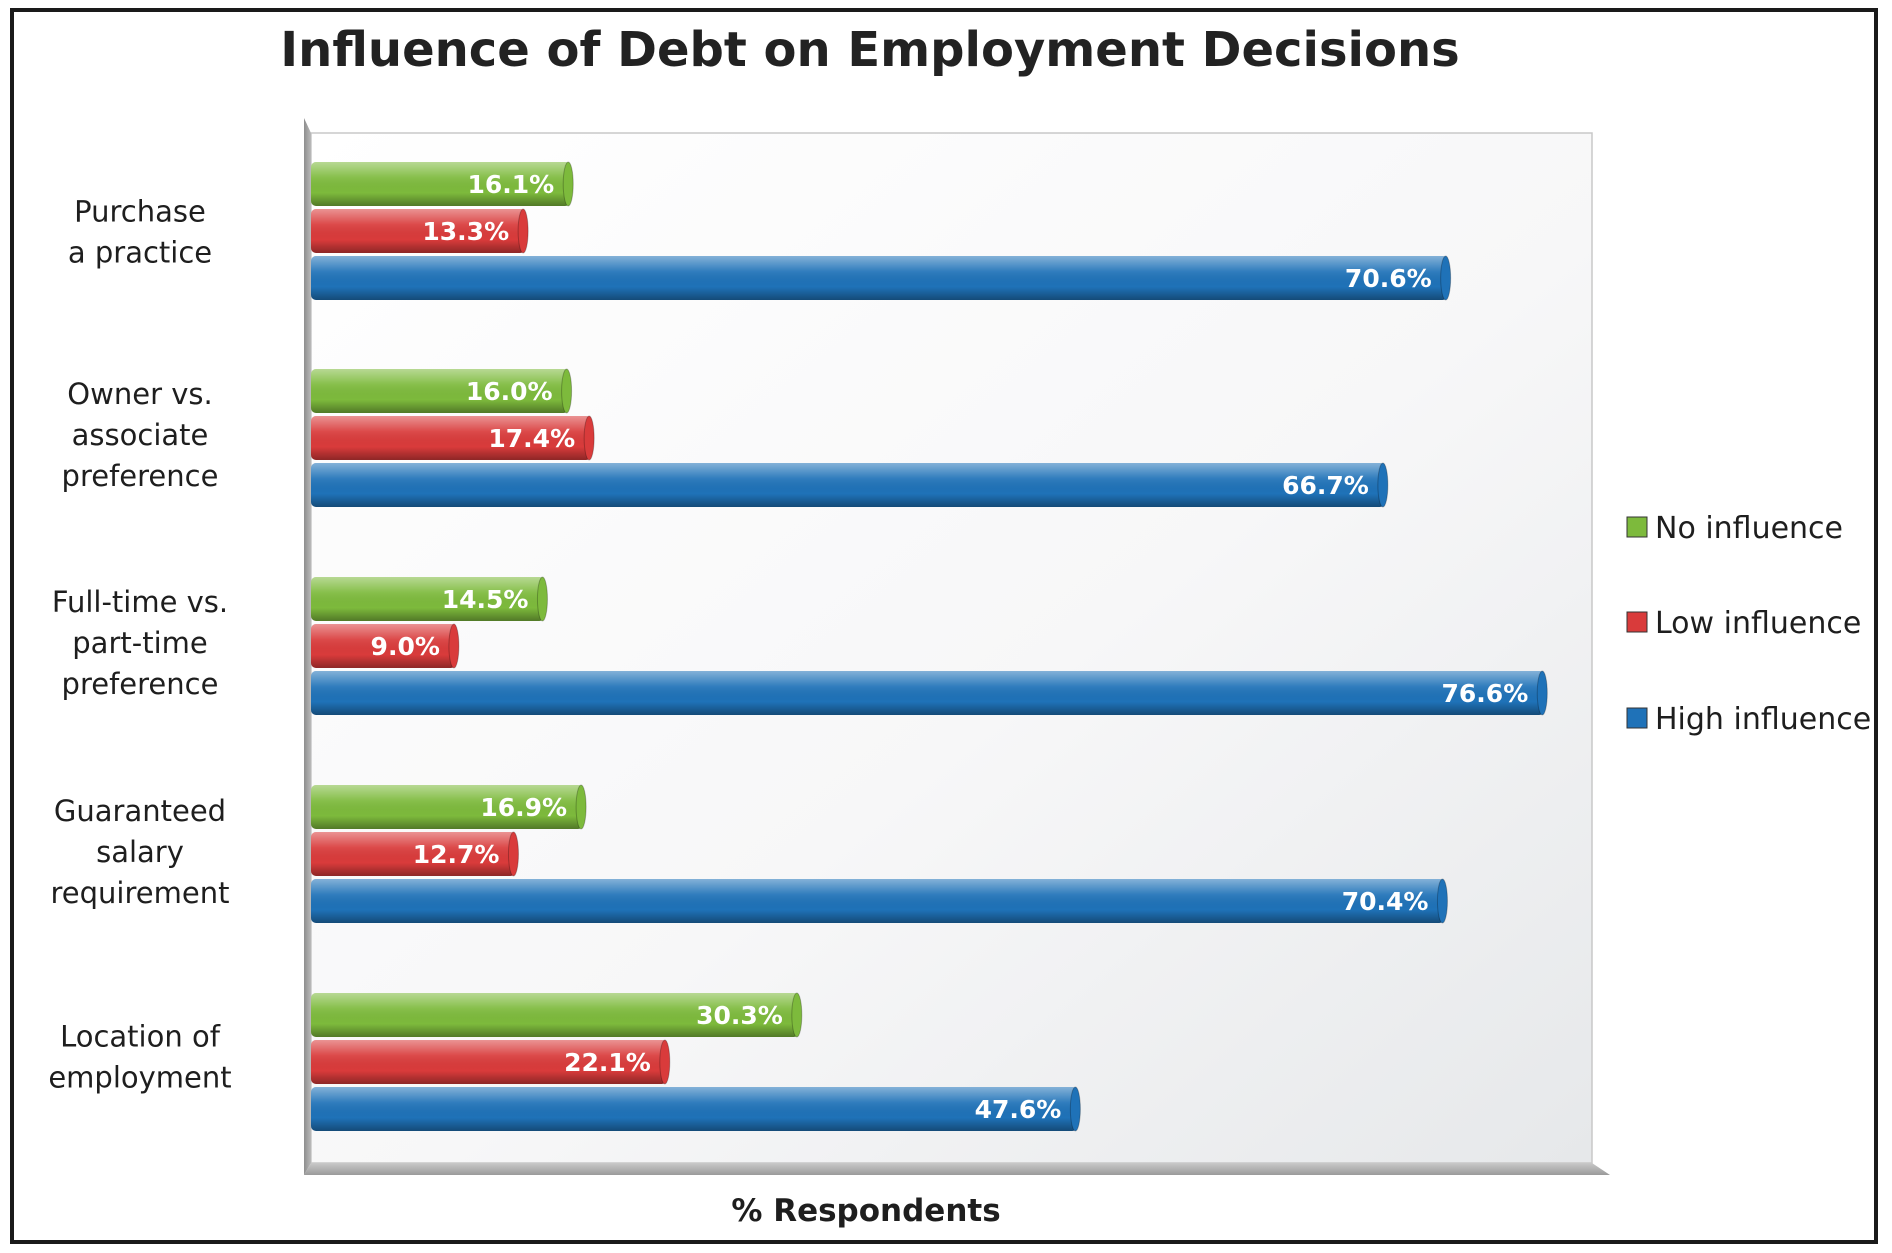 This screenshot has width=1892, height=1253. Describe the element at coordinates (1325, 485) in the screenshot. I see `data-label: 66.7%` at that location.